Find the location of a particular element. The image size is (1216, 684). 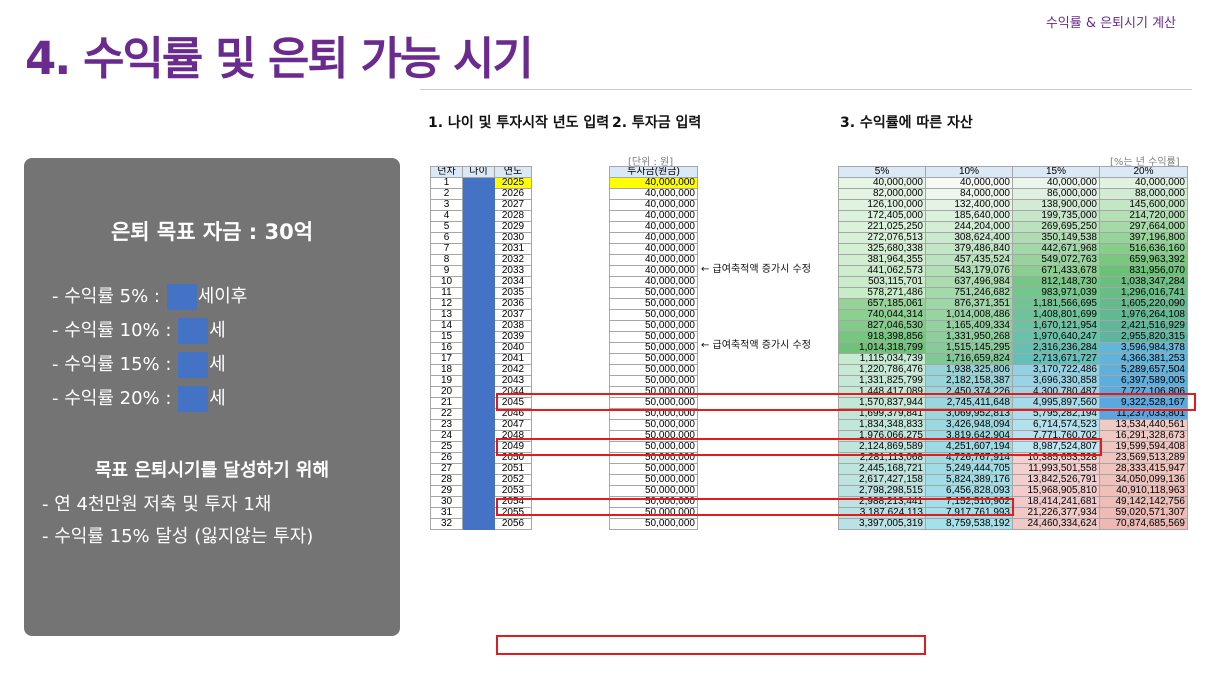

year-cell: 2043 is located at coordinates (513, 381).